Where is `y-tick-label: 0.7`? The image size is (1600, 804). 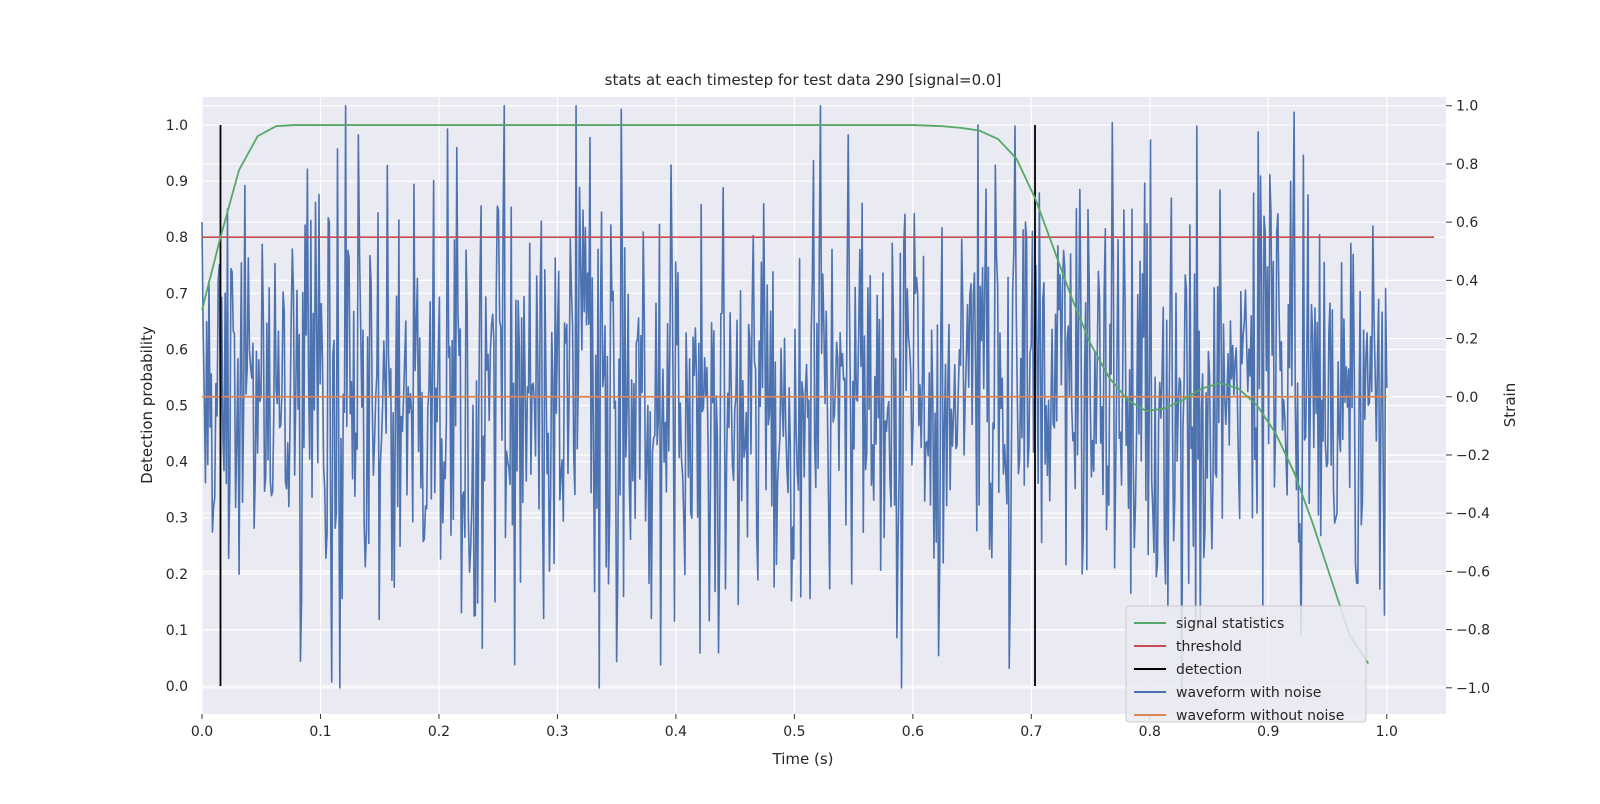
y-tick-label: 0.7 is located at coordinates (177, 294).